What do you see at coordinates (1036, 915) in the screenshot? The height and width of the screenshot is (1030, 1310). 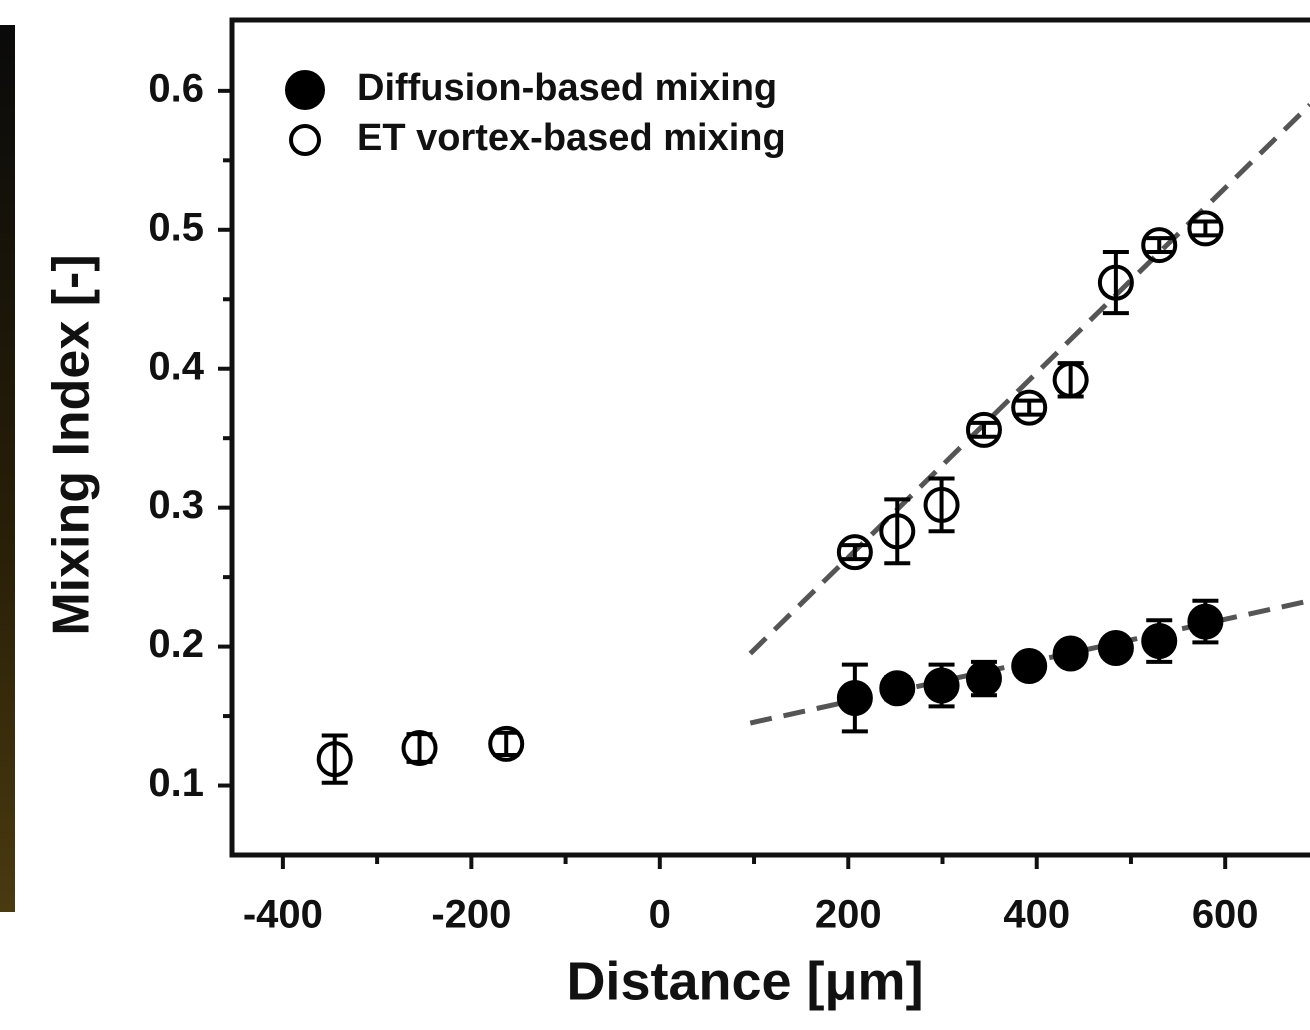 I see `x-tick-label: 400` at bounding box center [1036, 915].